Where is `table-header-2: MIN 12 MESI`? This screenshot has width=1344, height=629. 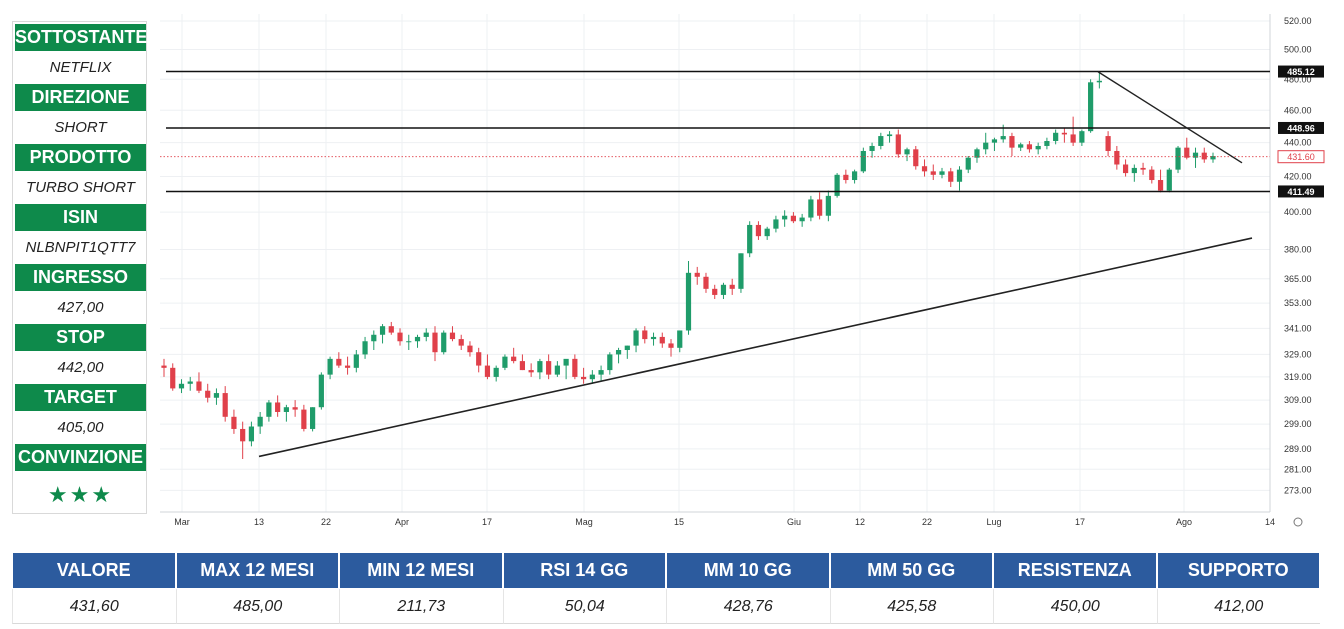 table-header-2: MIN 12 MESI is located at coordinates (421, 570).